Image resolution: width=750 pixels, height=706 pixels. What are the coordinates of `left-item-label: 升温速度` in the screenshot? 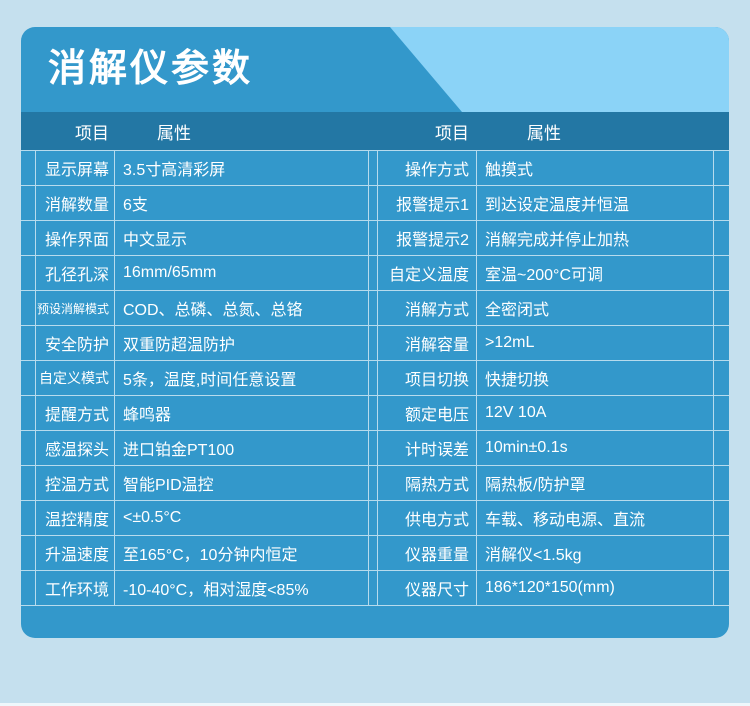 It's located at (75, 553).